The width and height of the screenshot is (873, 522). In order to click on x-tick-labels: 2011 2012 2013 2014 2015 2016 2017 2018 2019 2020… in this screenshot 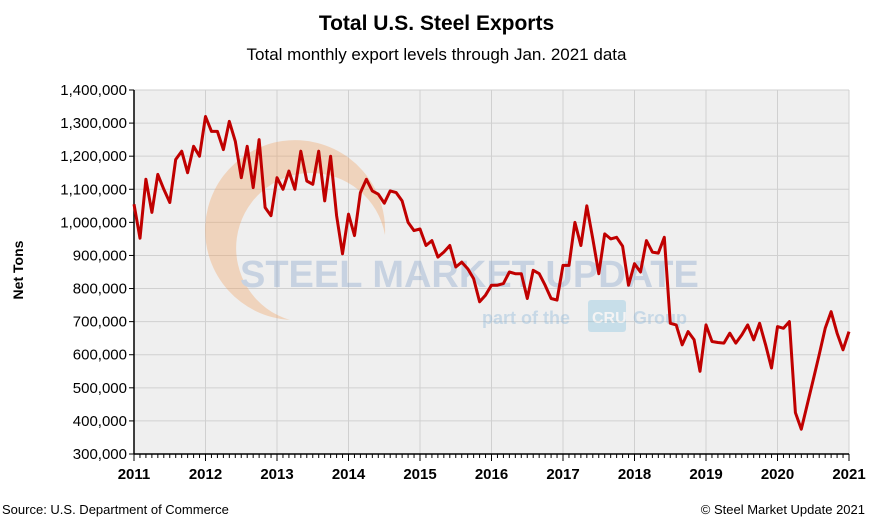, I will do `click(492, 474)`.